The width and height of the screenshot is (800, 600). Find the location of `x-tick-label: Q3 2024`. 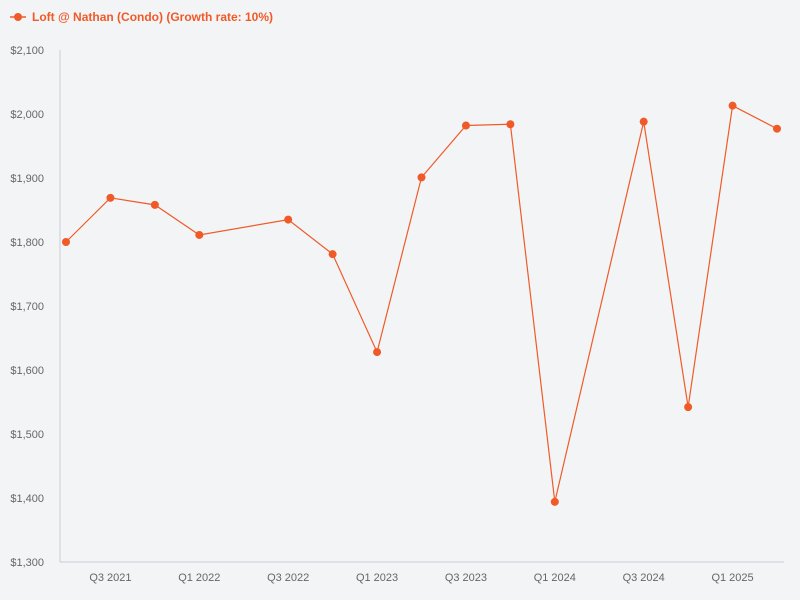

x-tick-label: Q3 2024 is located at coordinates (644, 578).